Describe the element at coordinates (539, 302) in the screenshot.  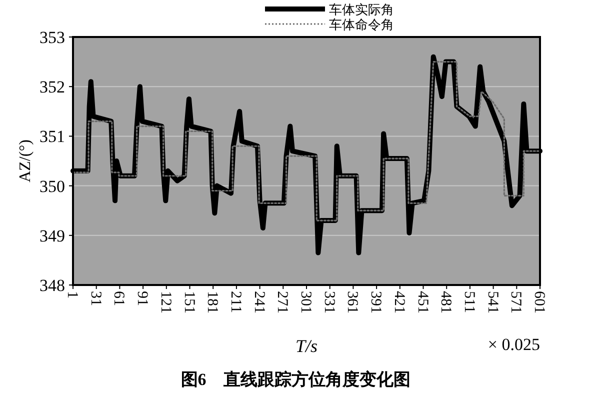
I see `x-tick-label: 601` at that location.